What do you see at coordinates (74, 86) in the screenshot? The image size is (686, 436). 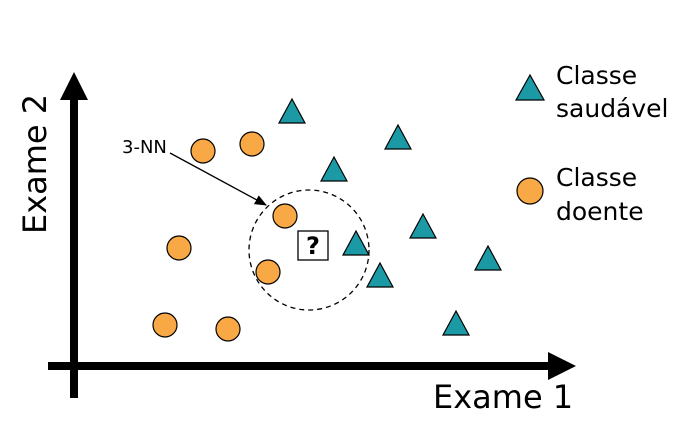 I see `y-axis-arrowhead` at bounding box center [74, 86].